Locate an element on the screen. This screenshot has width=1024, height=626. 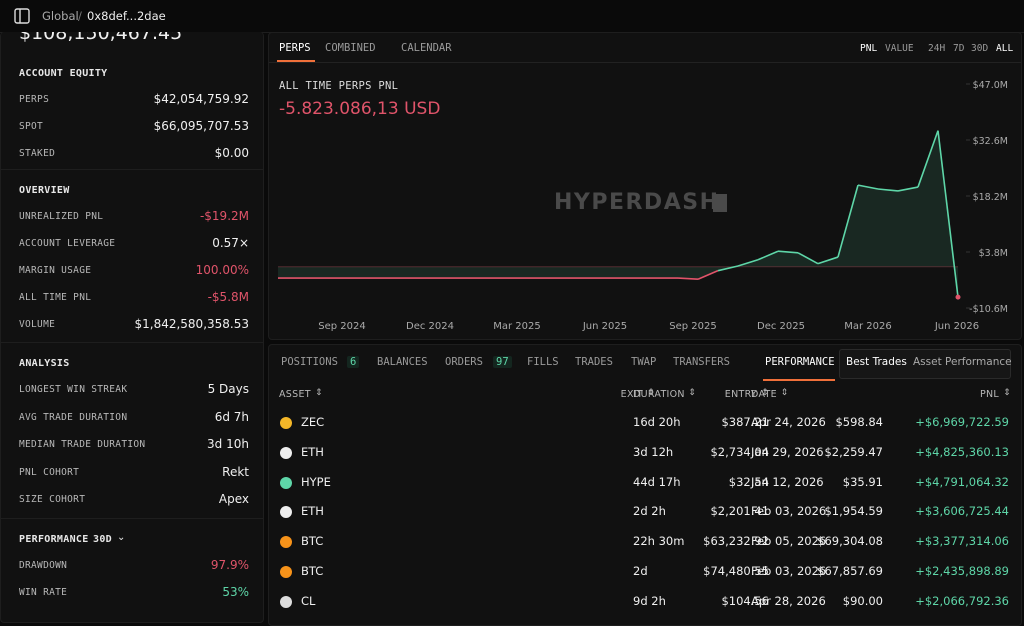
row-label: MEDIAN TRADE DURATION is located at coordinates (82, 444).